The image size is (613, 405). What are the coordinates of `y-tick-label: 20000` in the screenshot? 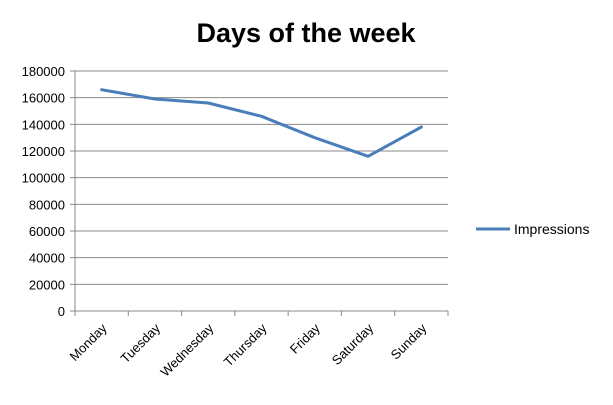 It's located at (47, 284).